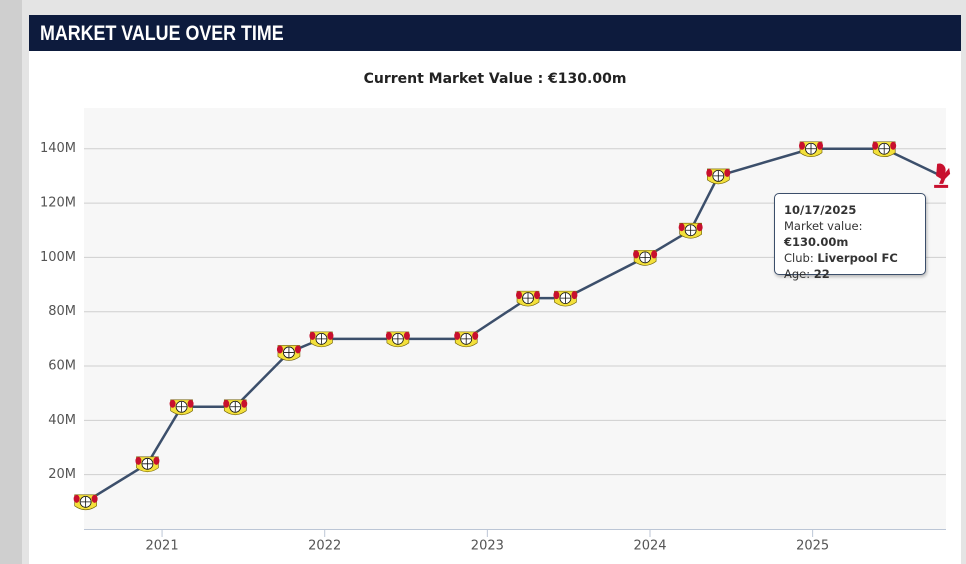 This screenshot has height=564, width=966. Describe the element at coordinates (324, 546) in the screenshot. I see `x-tick-label: 2022` at that location.